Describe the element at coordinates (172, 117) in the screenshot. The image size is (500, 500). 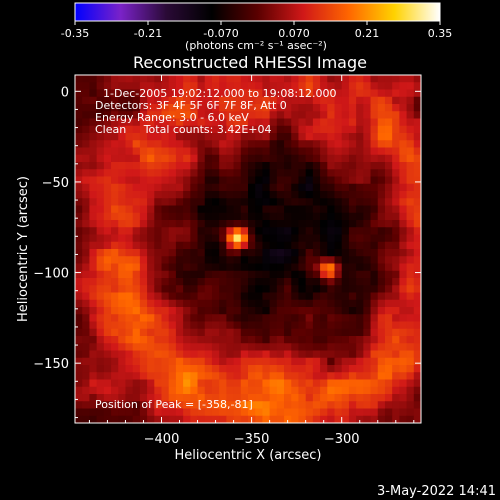
I see `info-energy: Energy Range: 3.0 - 6.0 keV` at that location.